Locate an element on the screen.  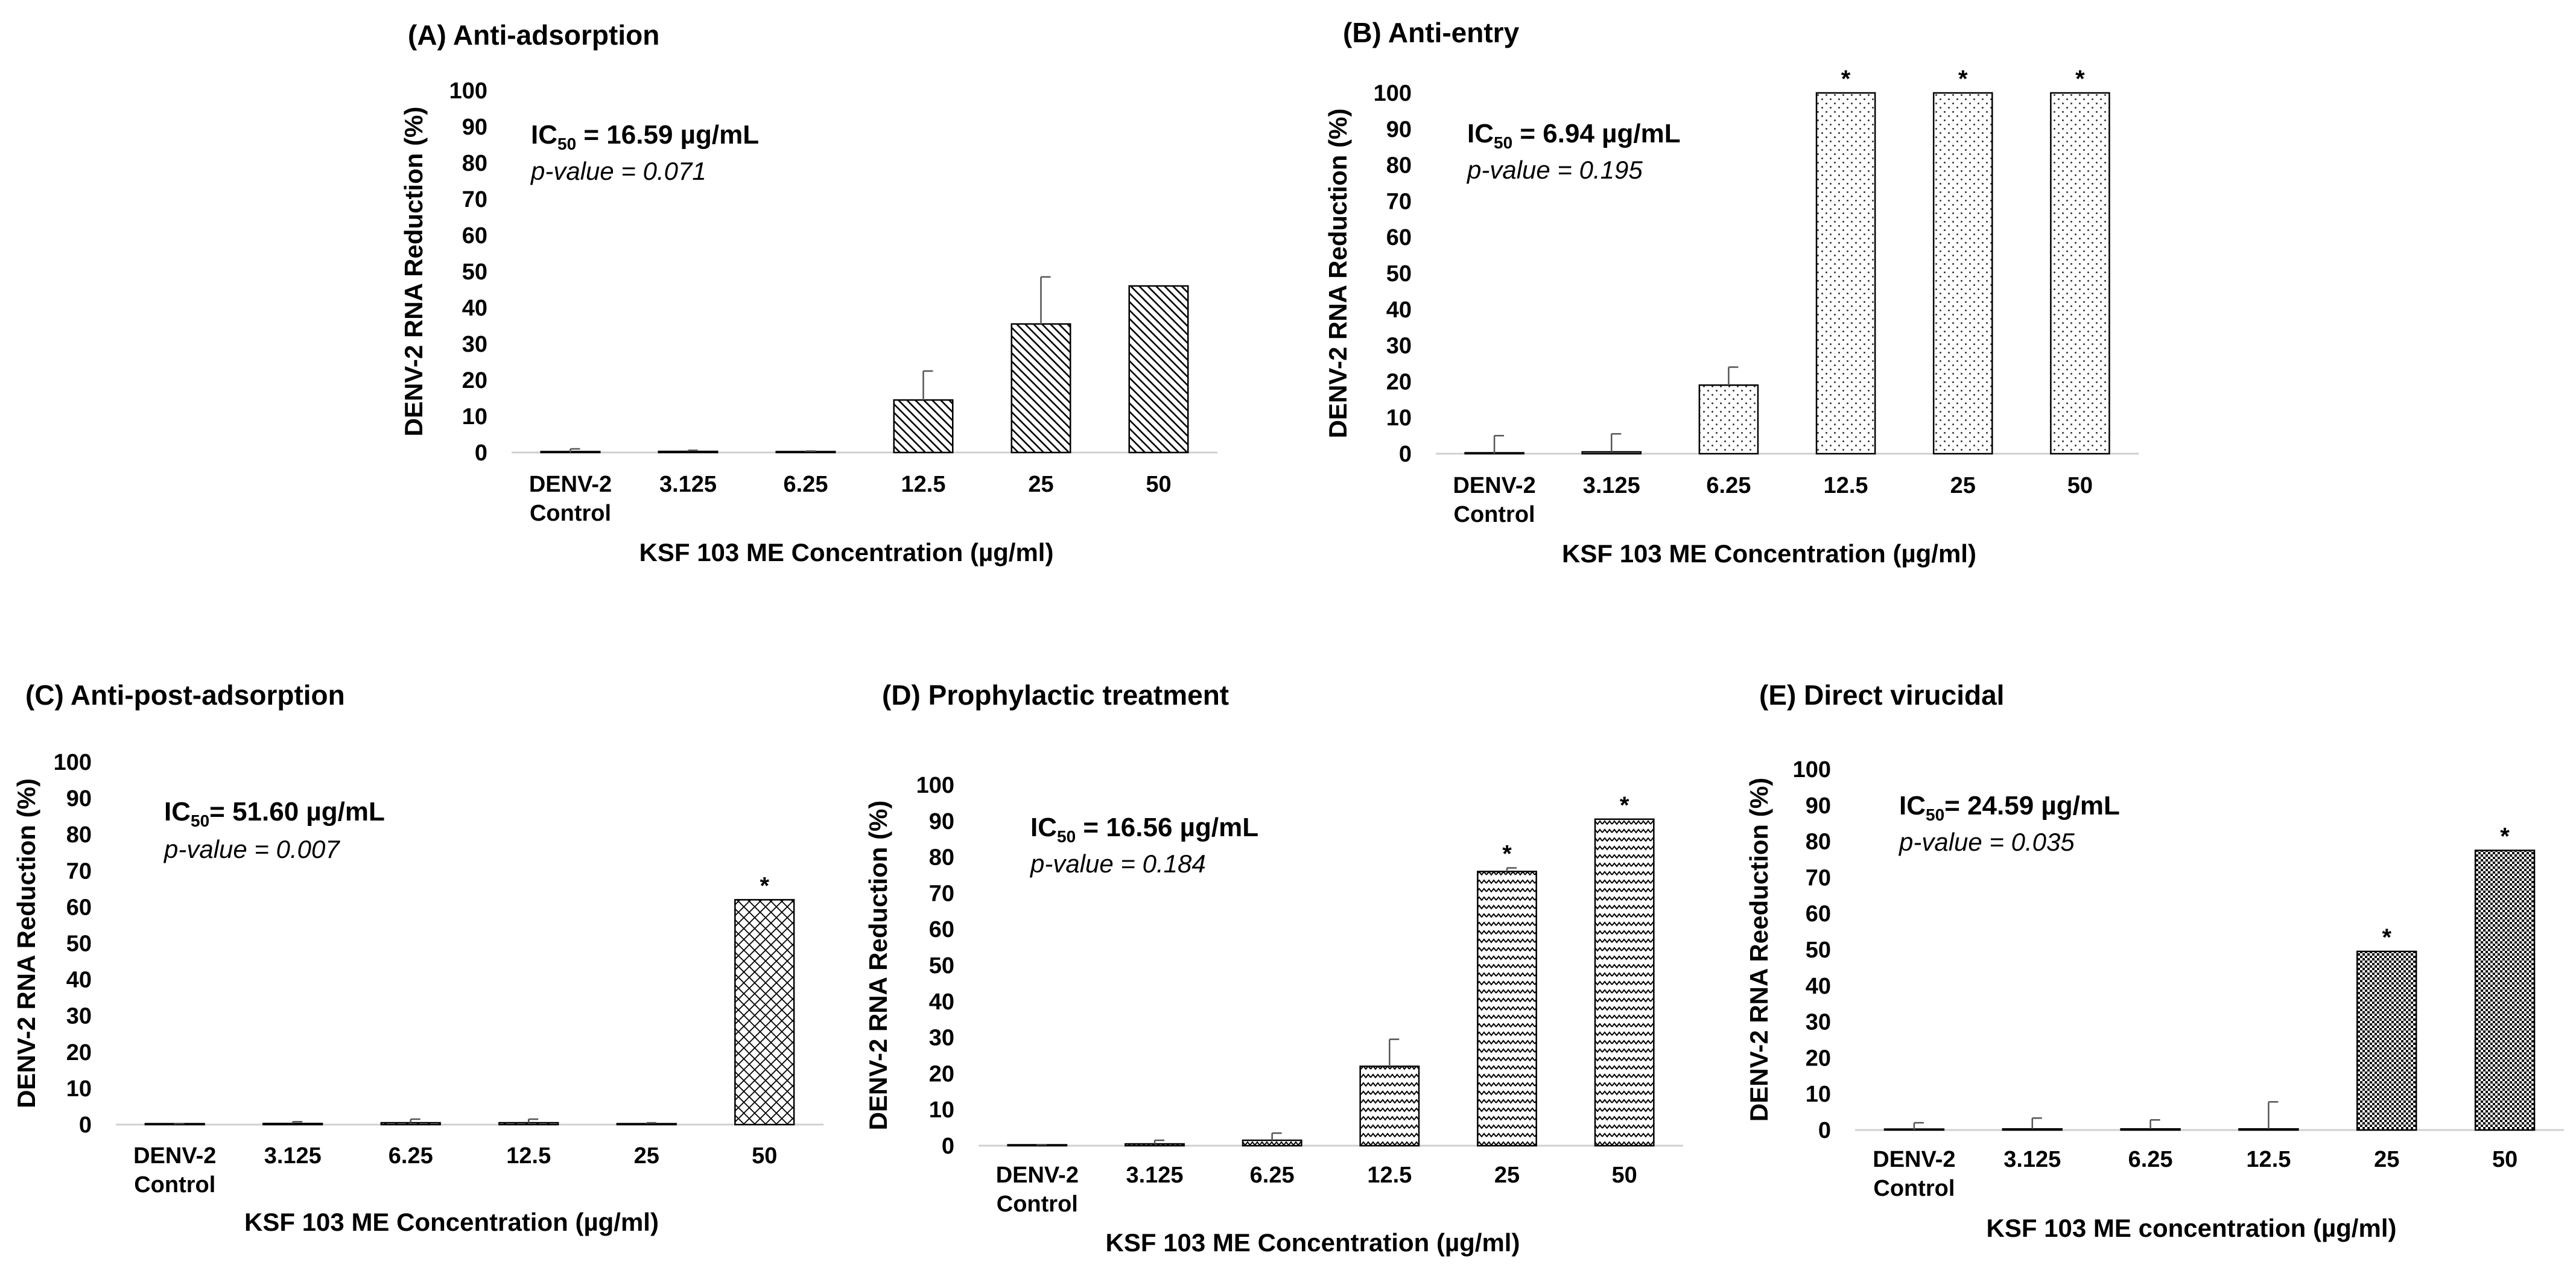
ic50-value: = 24.59 µg/mL is located at coordinates (2032, 806).